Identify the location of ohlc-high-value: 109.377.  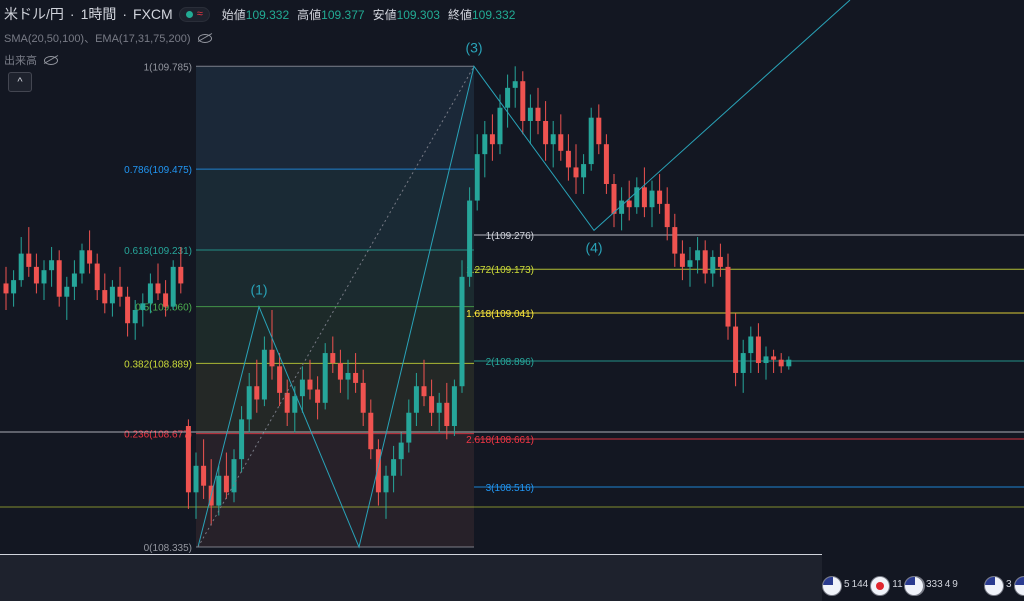
(343, 14).